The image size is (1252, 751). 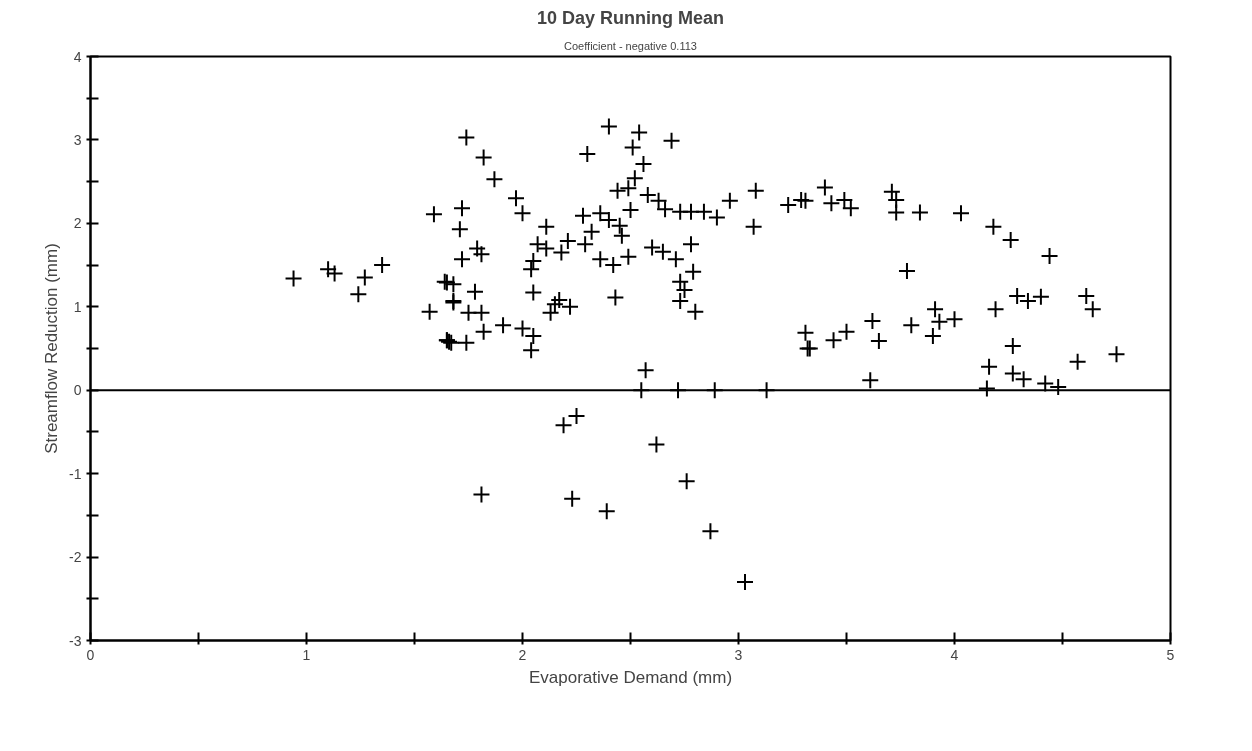 I want to click on y-axis-title: Streamflow Reduction (mm), so click(x=52, y=348).